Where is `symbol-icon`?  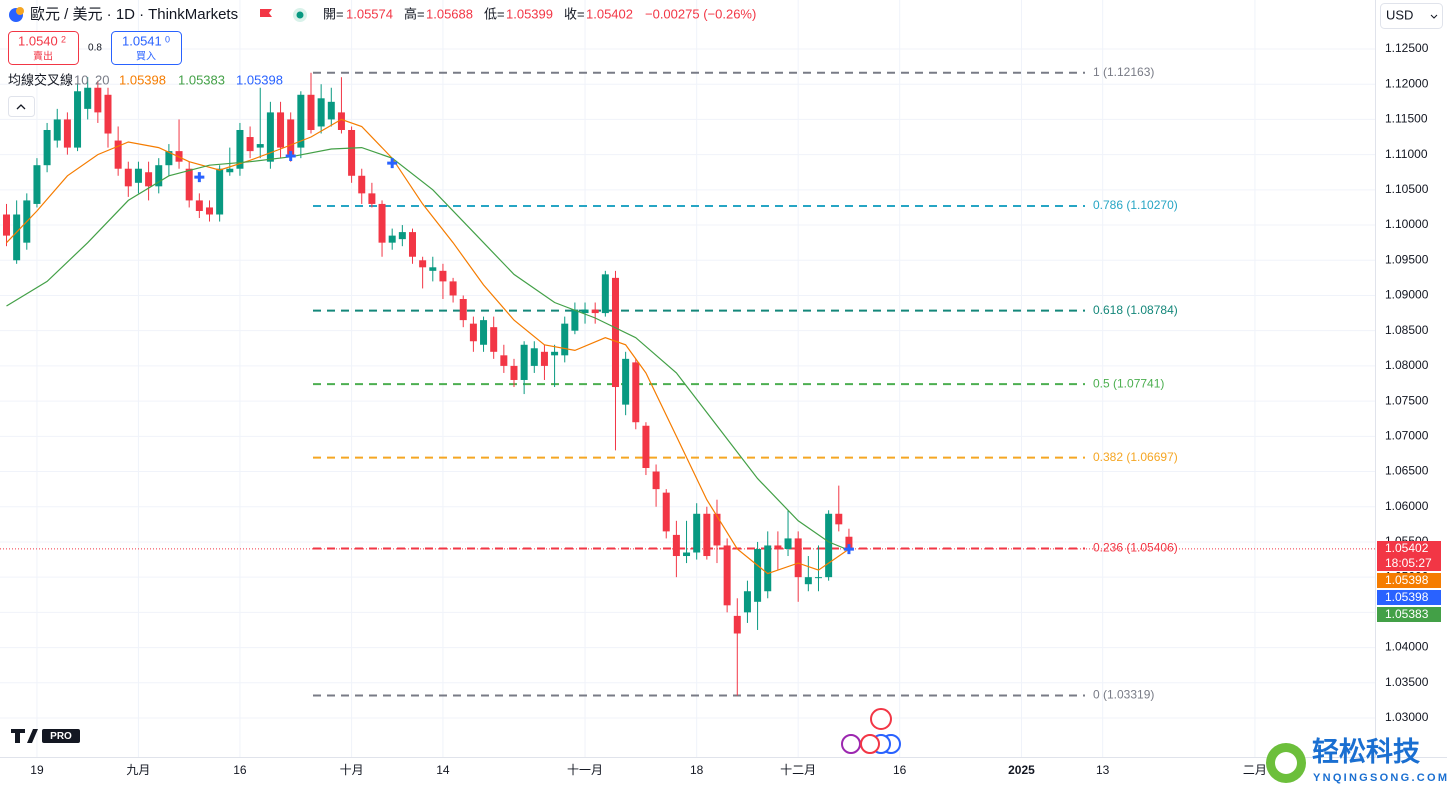
symbol-icon is located at coordinates (20, 11).